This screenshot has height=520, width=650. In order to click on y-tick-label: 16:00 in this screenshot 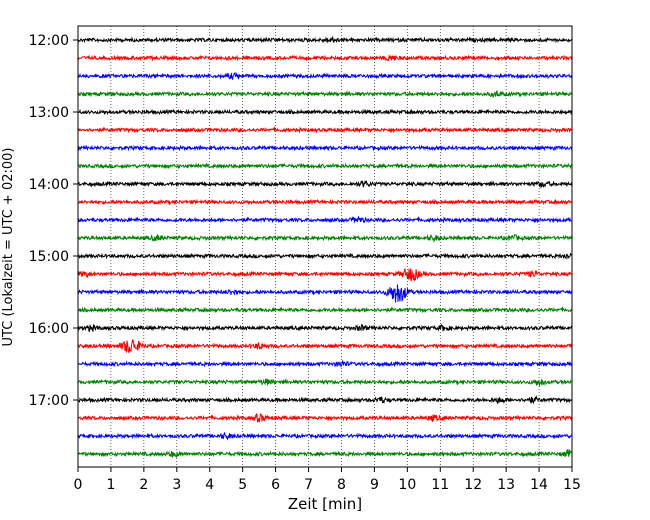, I will do `click(49, 329)`.